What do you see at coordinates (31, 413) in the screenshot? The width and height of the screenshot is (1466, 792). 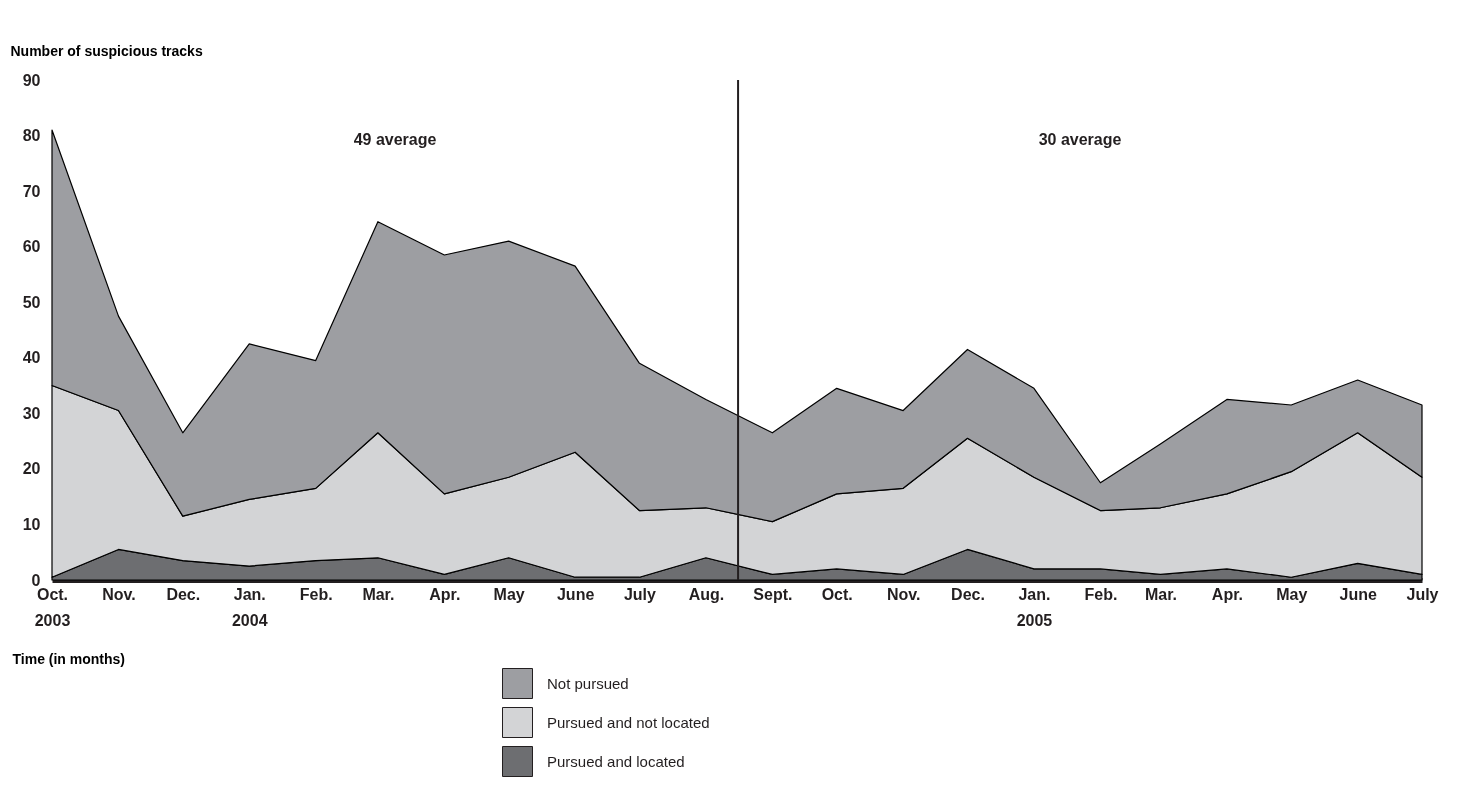 I see `y-tick-label: 30` at bounding box center [31, 413].